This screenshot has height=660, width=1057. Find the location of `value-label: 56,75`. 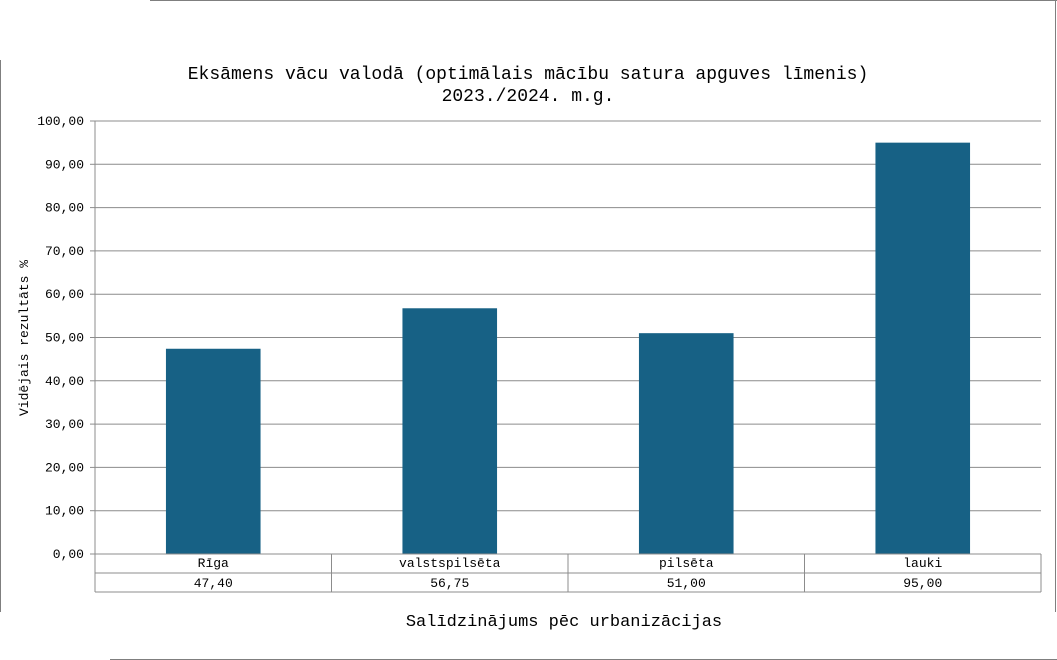

value-label: 56,75 is located at coordinates (449, 583).